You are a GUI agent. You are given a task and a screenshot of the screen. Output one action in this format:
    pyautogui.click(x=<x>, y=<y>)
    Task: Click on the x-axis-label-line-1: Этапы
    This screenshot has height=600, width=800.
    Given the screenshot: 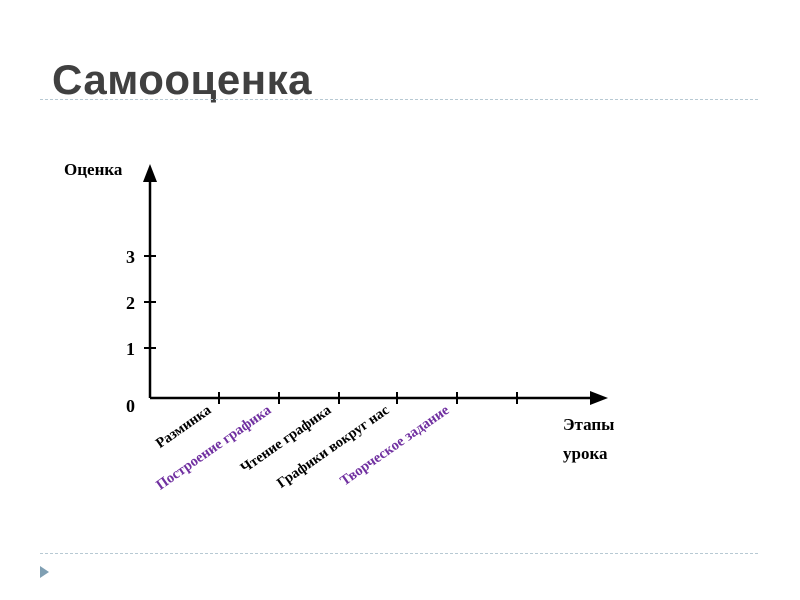 What is the action you would take?
    pyautogui.click(x=588, y=424)
    